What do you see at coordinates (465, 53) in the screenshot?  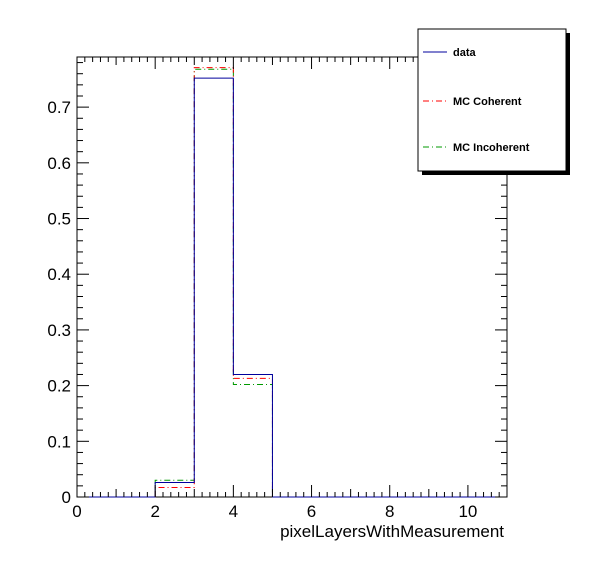 I see `legend-label: data` at bounding box center [465, 53].